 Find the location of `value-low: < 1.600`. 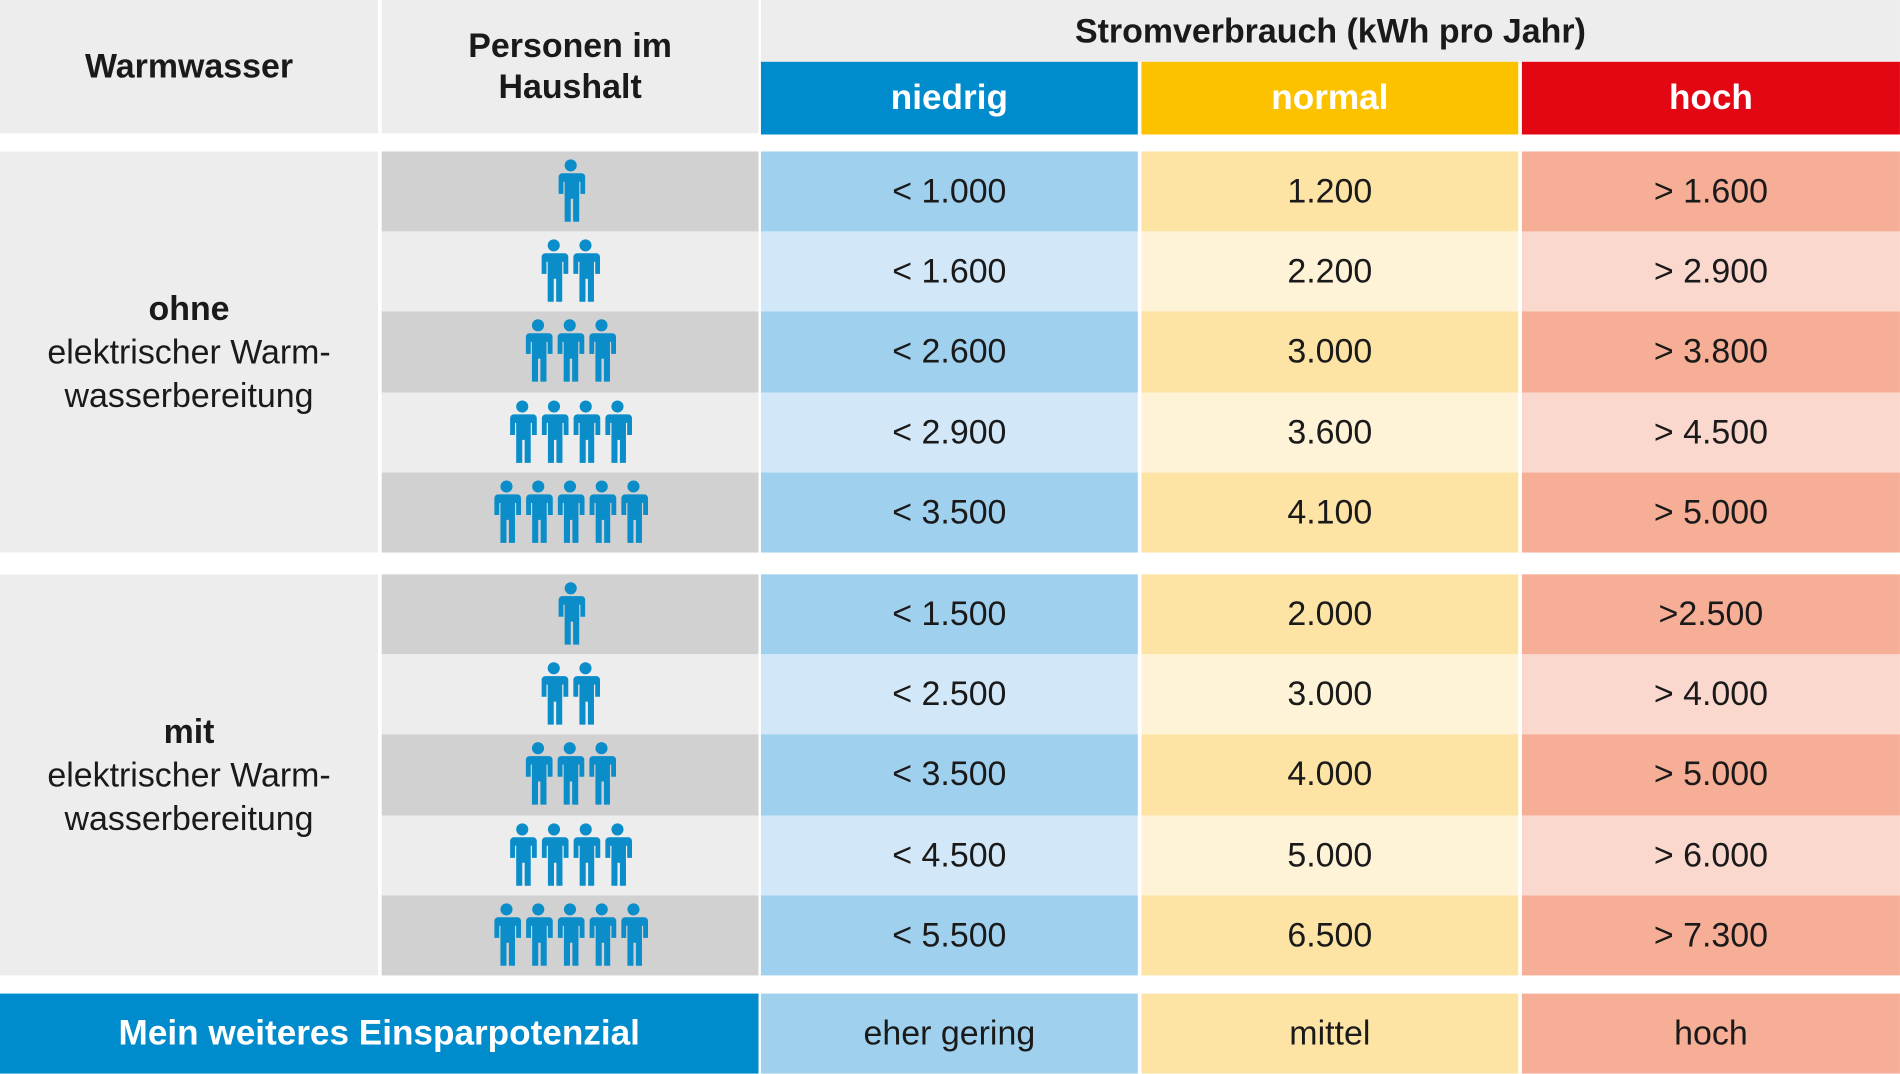

value-low: < 1.600 is located at coordinates (949, 271).